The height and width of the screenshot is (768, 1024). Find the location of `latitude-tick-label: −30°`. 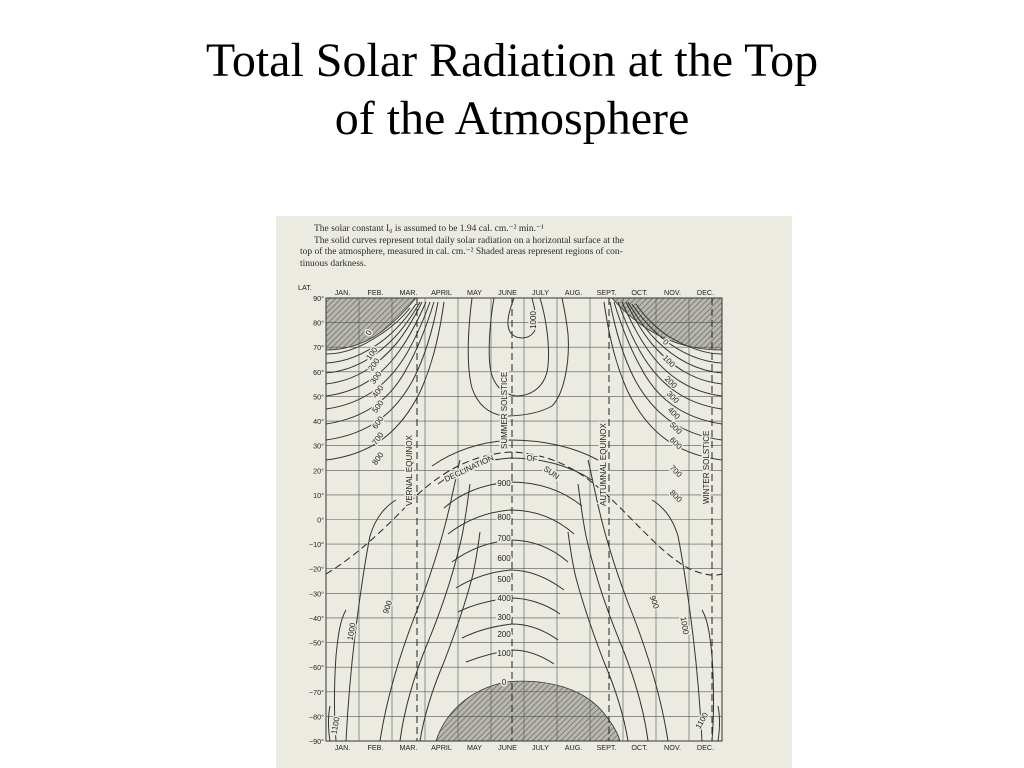

latitude-tick-label: −30° is located at coordinates (316, 593).